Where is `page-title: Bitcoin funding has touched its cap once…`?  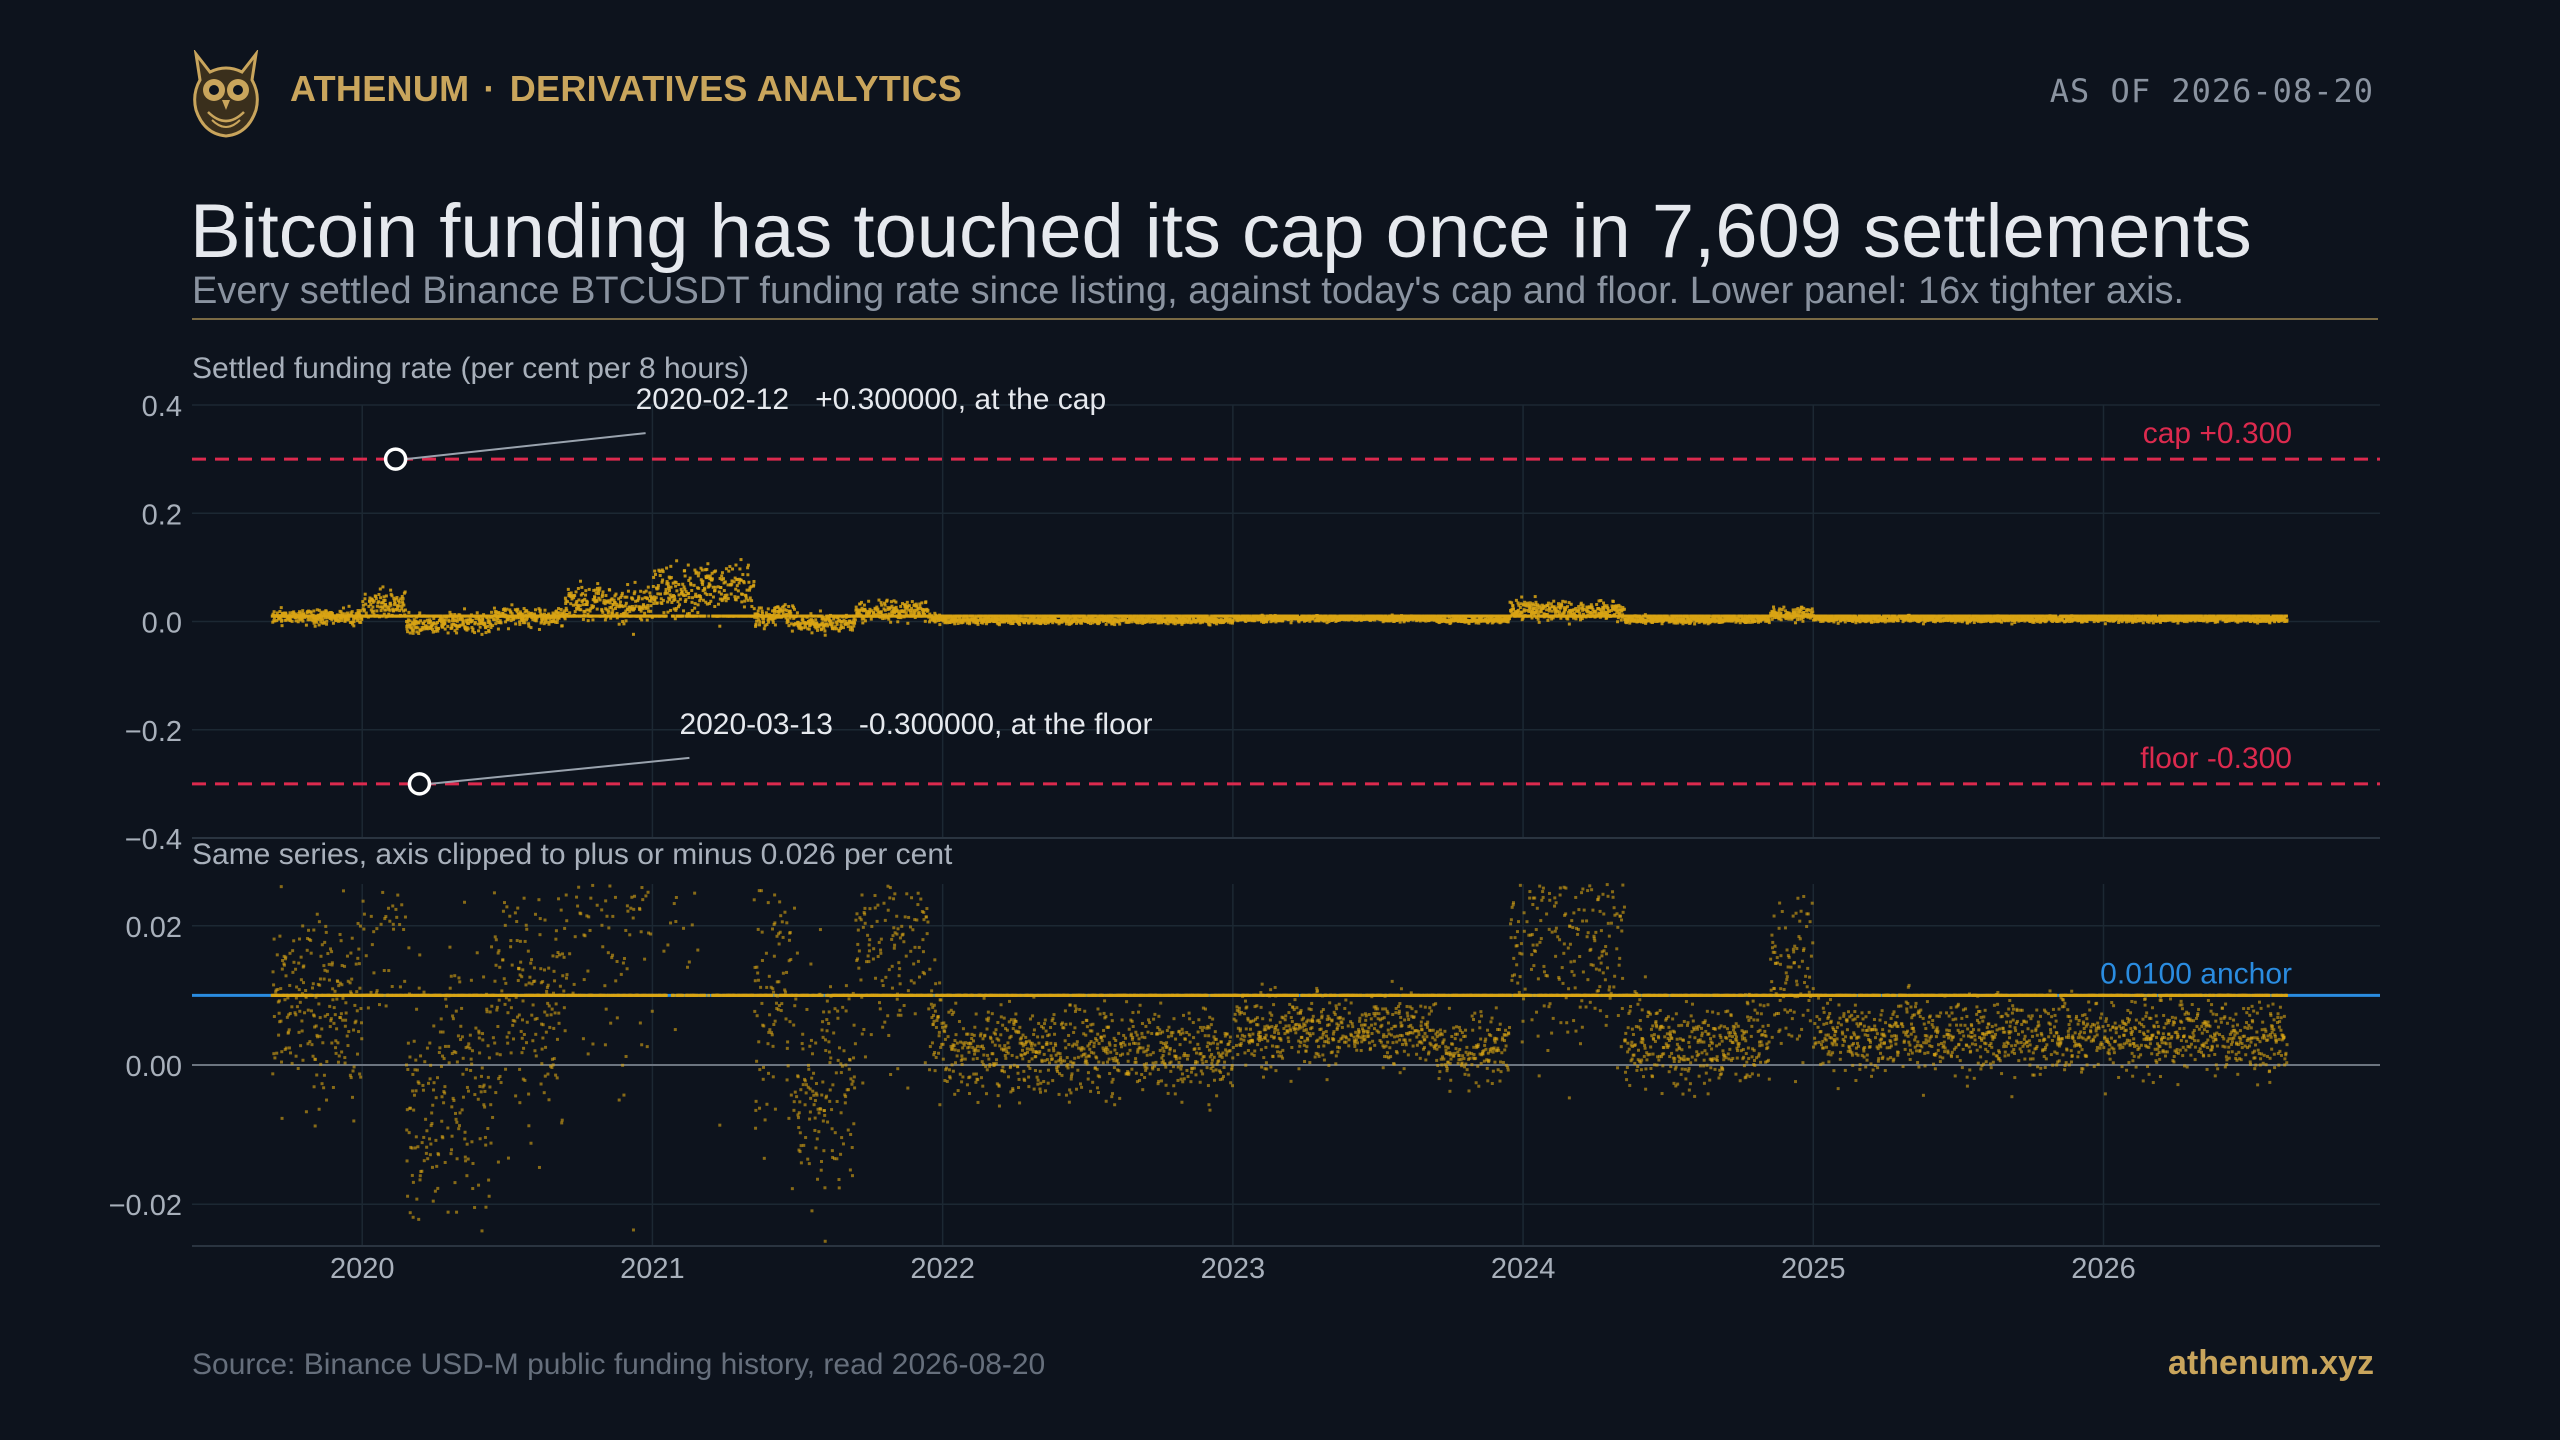
page-title: Bitcoin funding has touched its cap once… is located at coordinates (1221, 231).